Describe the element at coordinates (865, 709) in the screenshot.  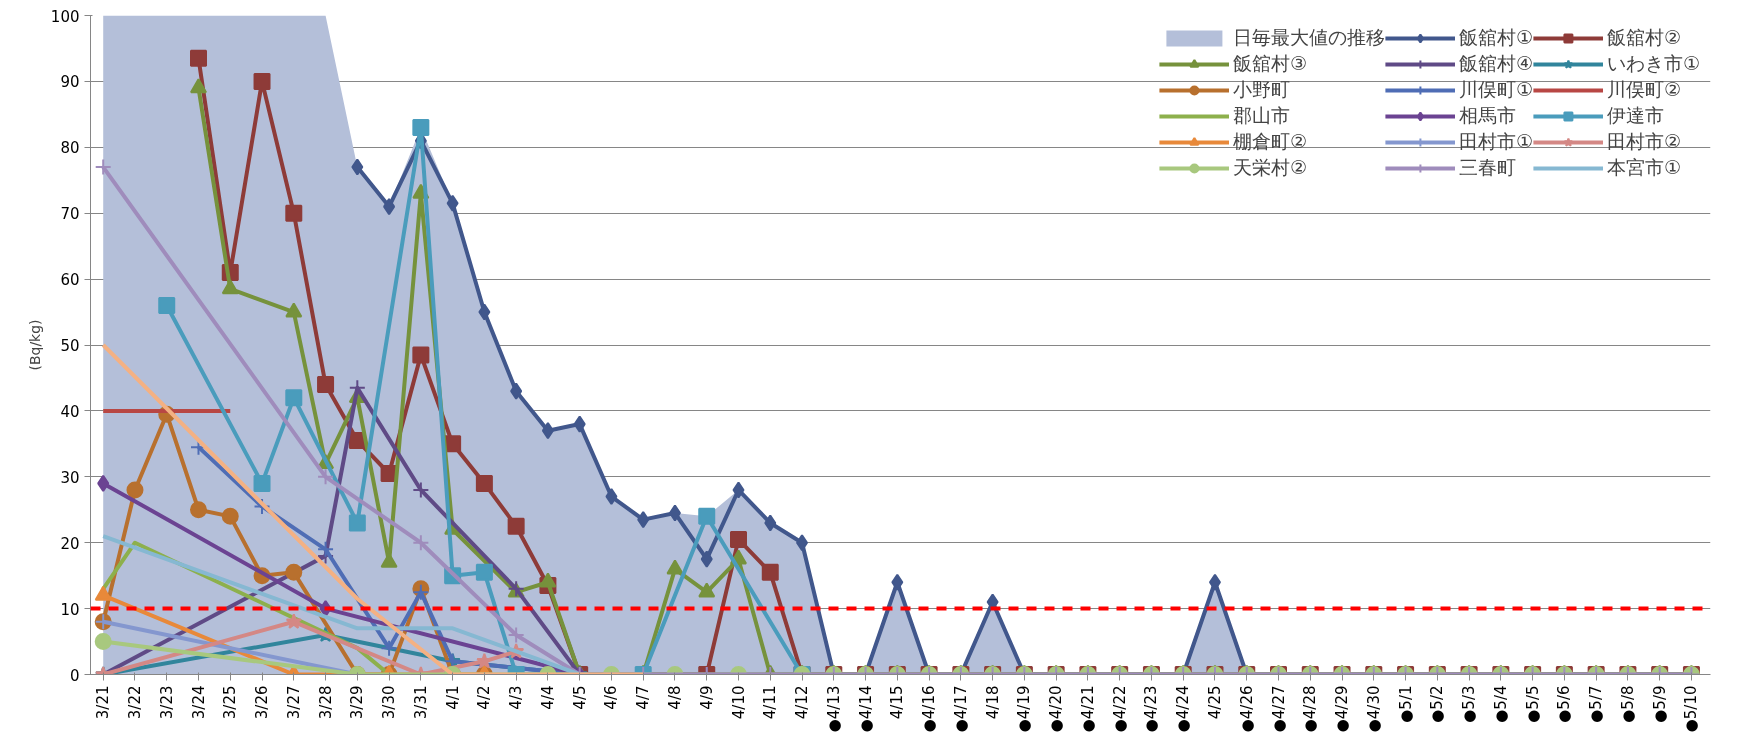
I see `x-tick-label: ●4/14` at that location.